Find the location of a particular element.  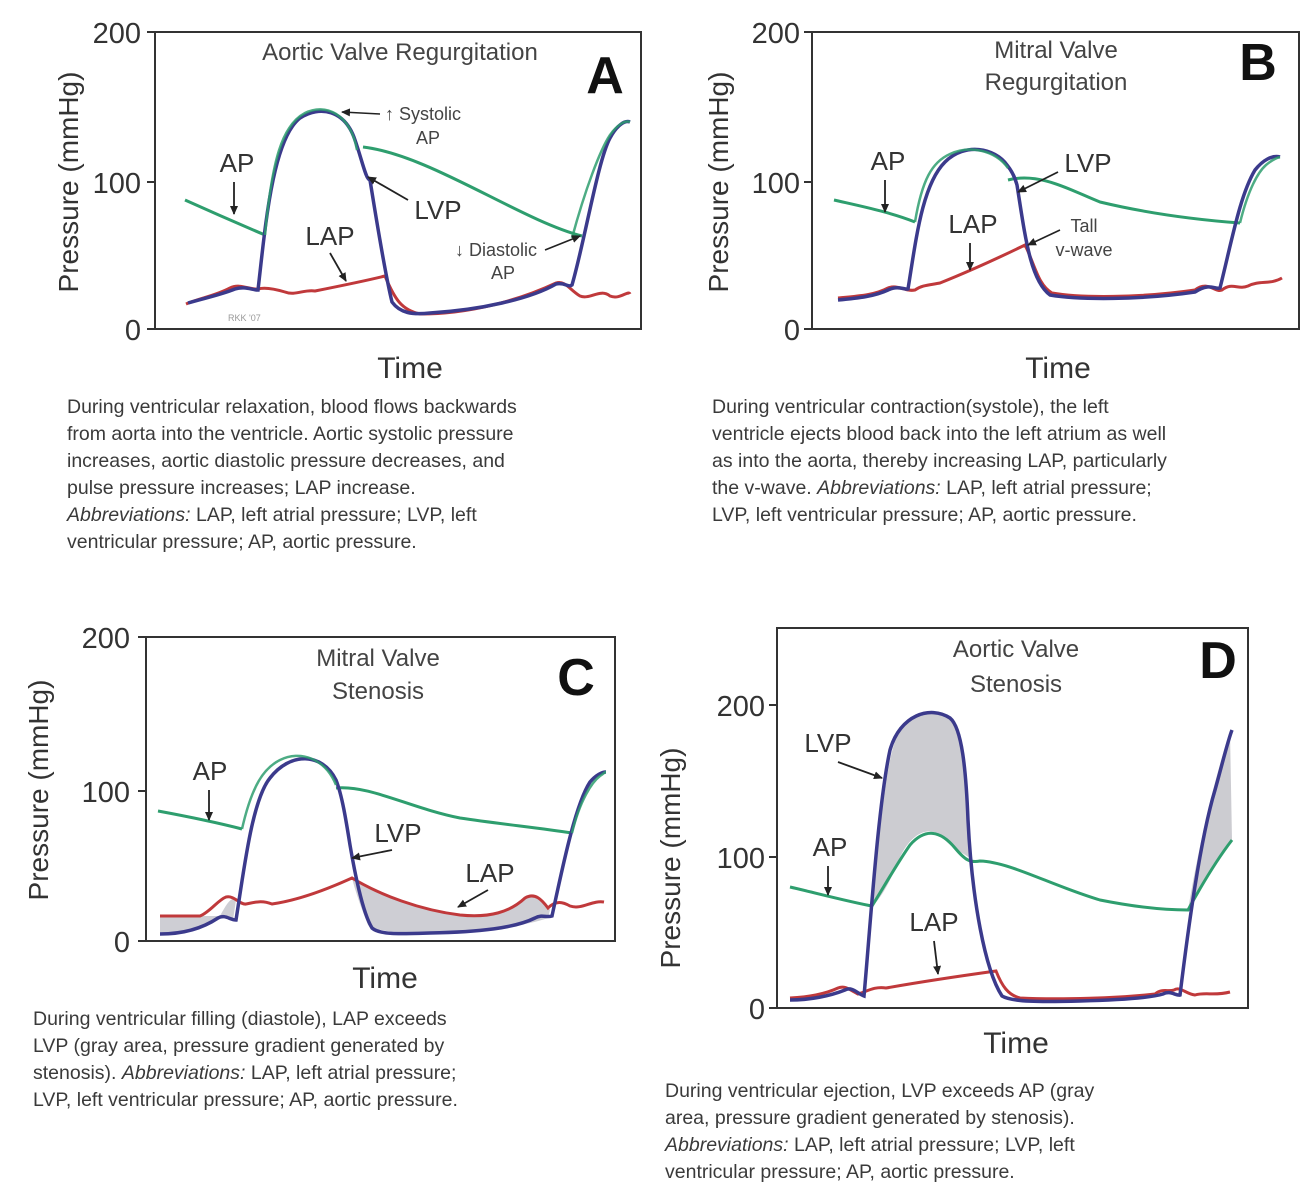

annotation-systolic: ↑ Systolic is located at coordinates (423, 114).